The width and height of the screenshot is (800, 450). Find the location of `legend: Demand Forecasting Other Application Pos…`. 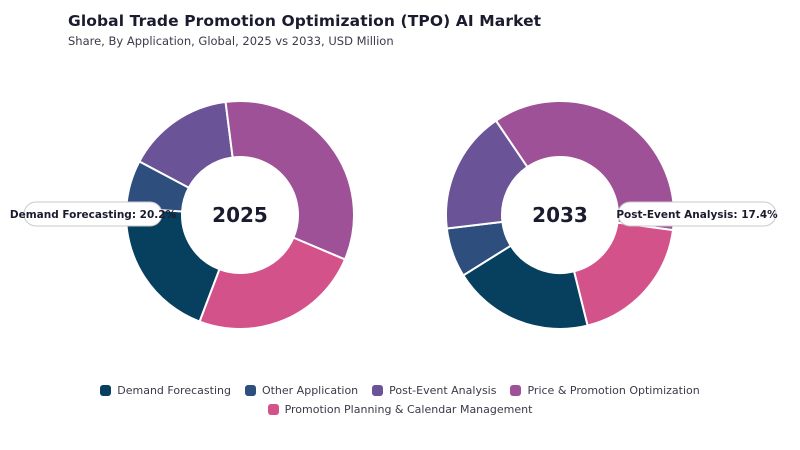

legend: Demand Forecasting Other Application Pos… is located at coordinates (400, 400).